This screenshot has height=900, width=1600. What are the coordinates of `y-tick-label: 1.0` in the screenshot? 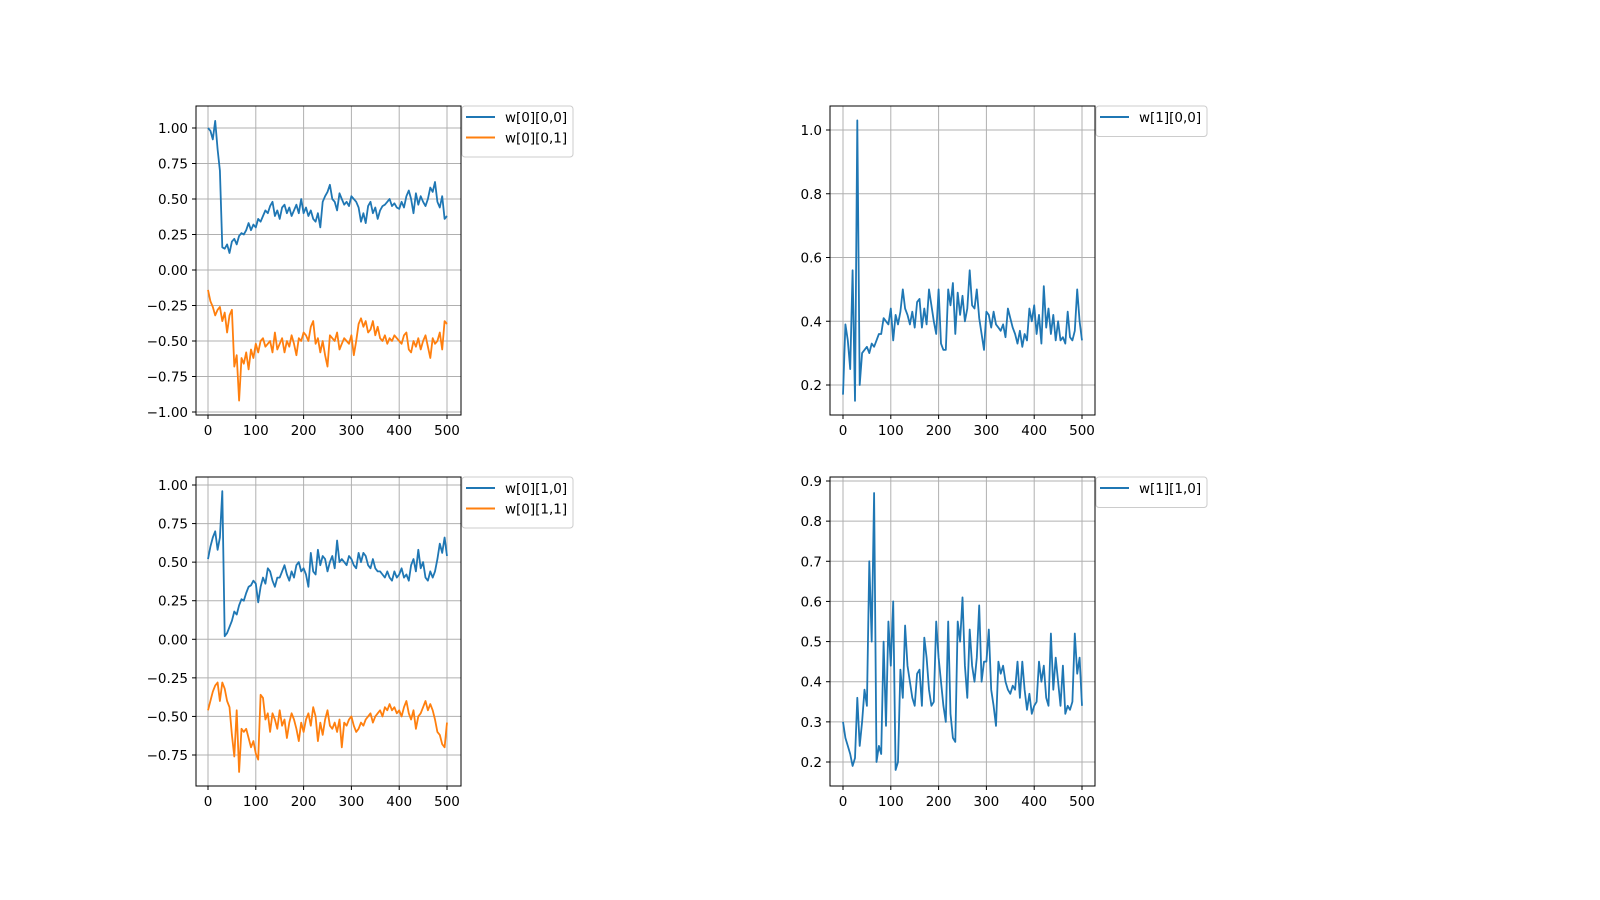 It's located at (811, 131).